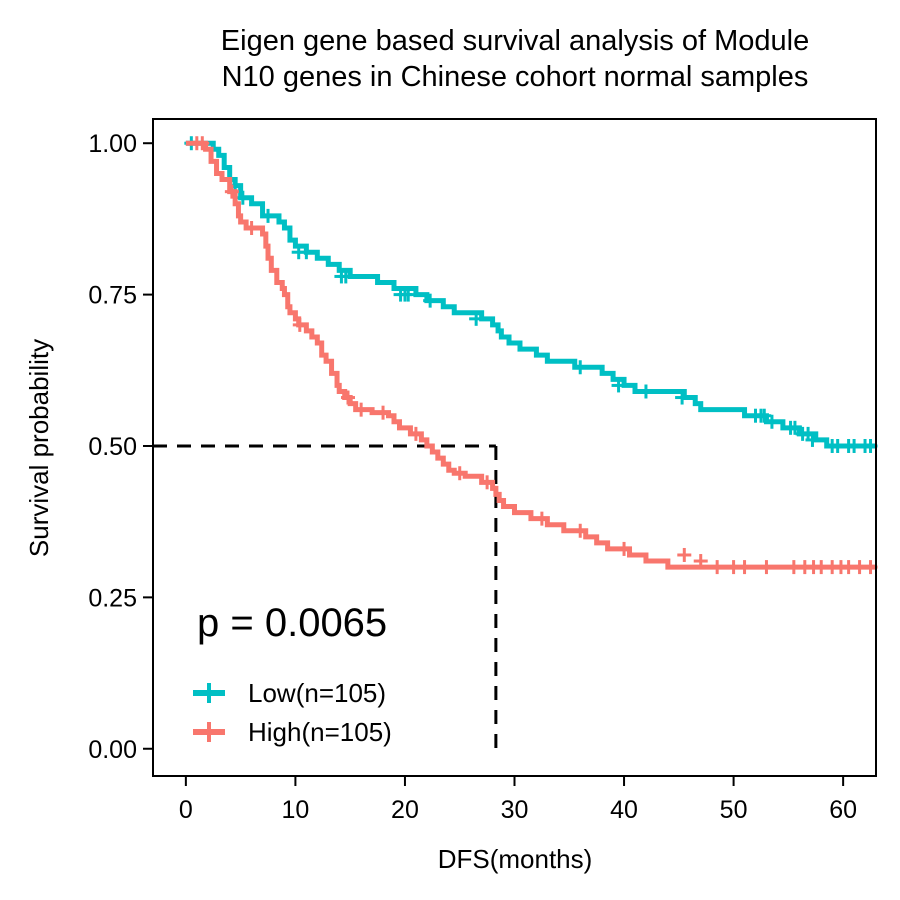  What do you see at coordinates (320, 732) in the screenshot?
I see `legend-label-high: High(n=105)` at bounding box center [320, 732].